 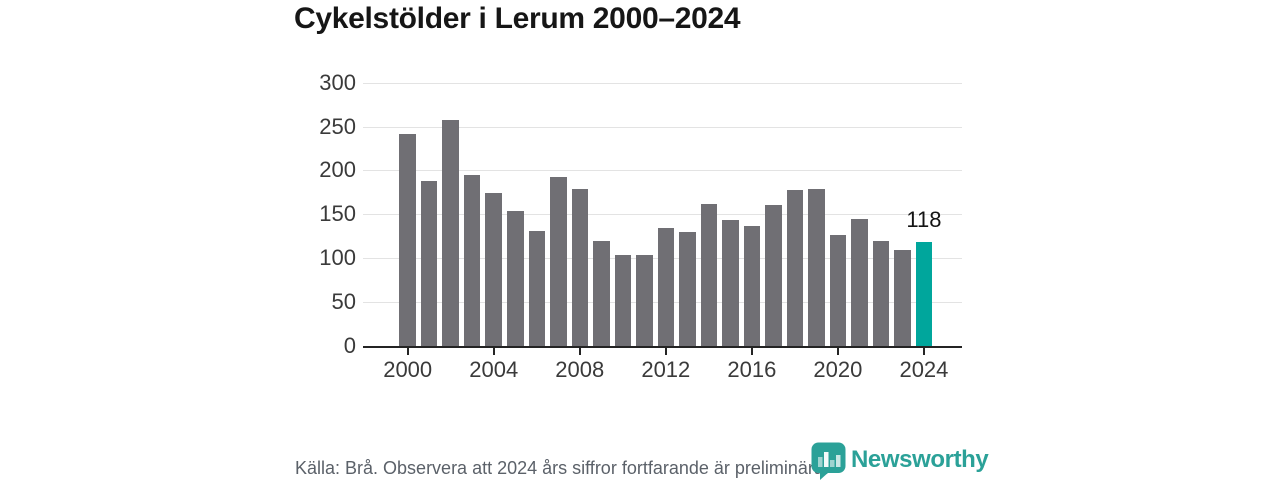 I want to click on bar-2019, so click(x=816, y=267).